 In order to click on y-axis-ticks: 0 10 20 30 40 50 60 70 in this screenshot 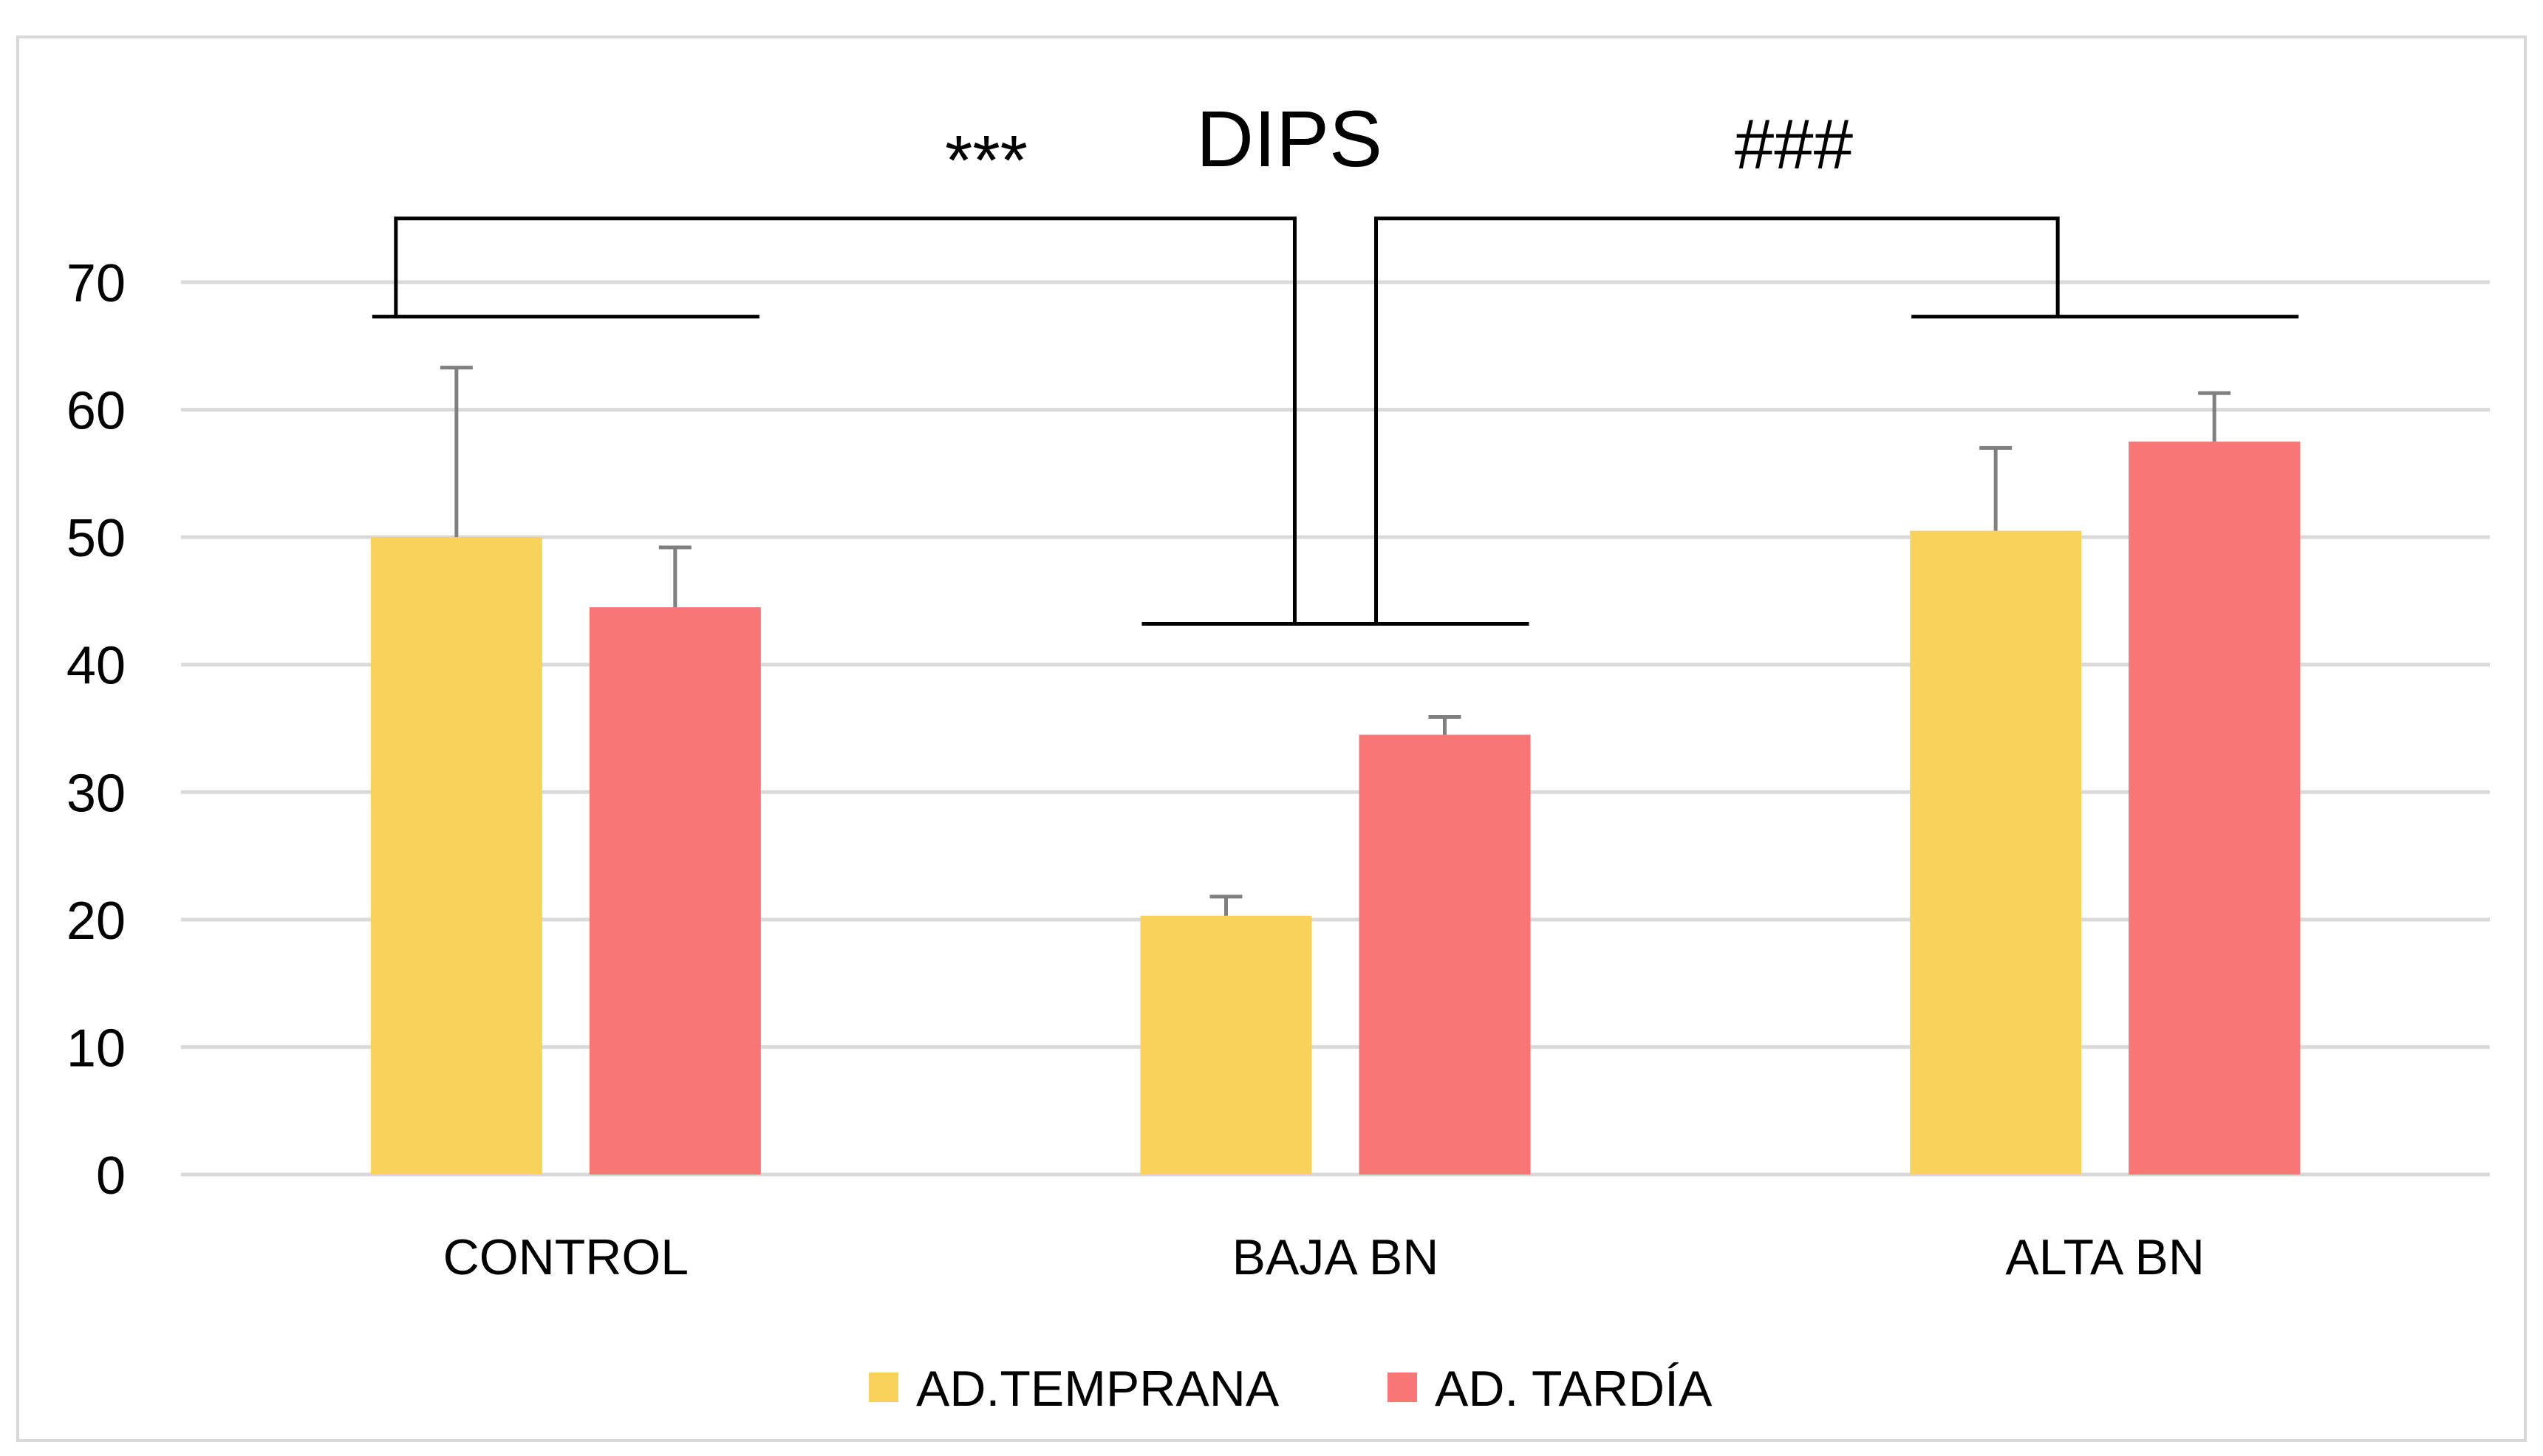, I will do `click(96, 730)`.